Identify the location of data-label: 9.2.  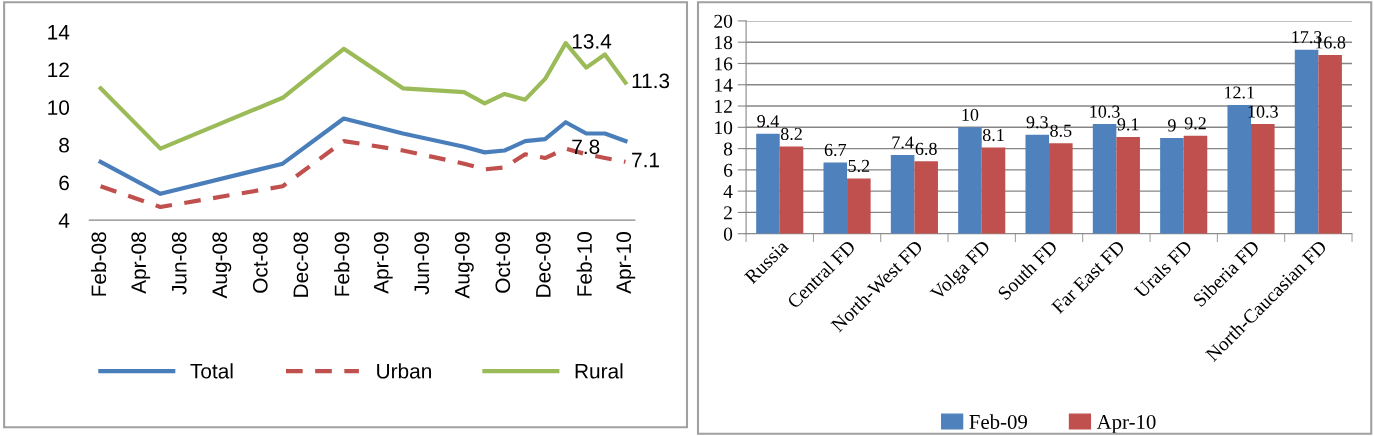
(1195, 123).